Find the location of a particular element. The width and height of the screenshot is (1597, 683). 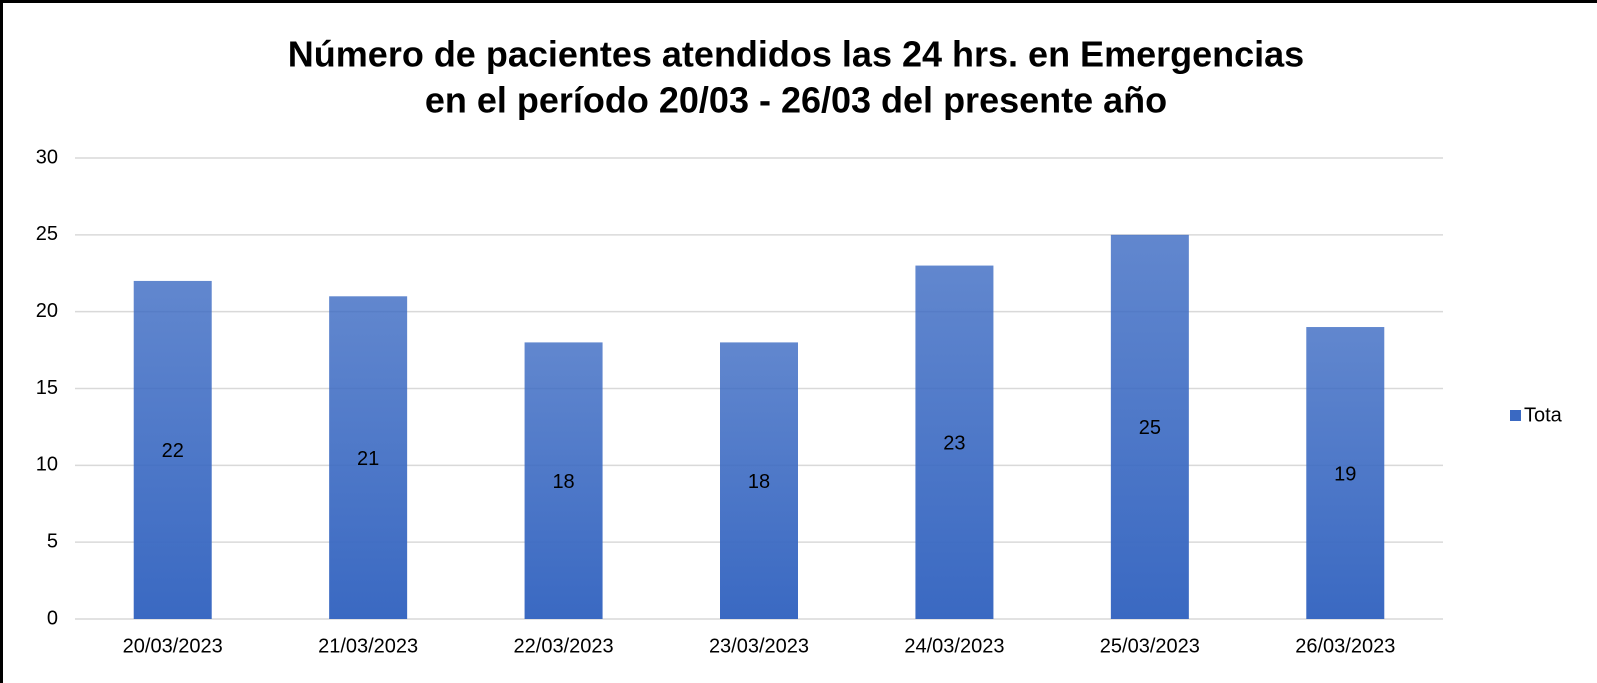

x-tick-label: 21/03/2023 is located at coordinates (368, 646).